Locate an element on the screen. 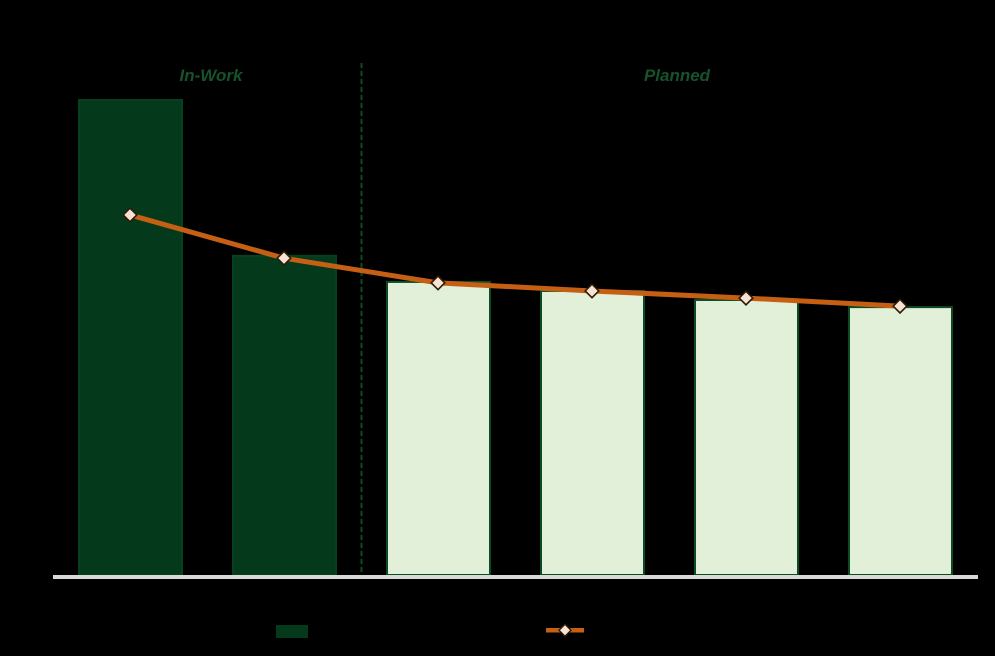 Image resolution: width=995 pixels, height=656 pixels. region-label-planned: Planned is located at coordinates (677, 75).